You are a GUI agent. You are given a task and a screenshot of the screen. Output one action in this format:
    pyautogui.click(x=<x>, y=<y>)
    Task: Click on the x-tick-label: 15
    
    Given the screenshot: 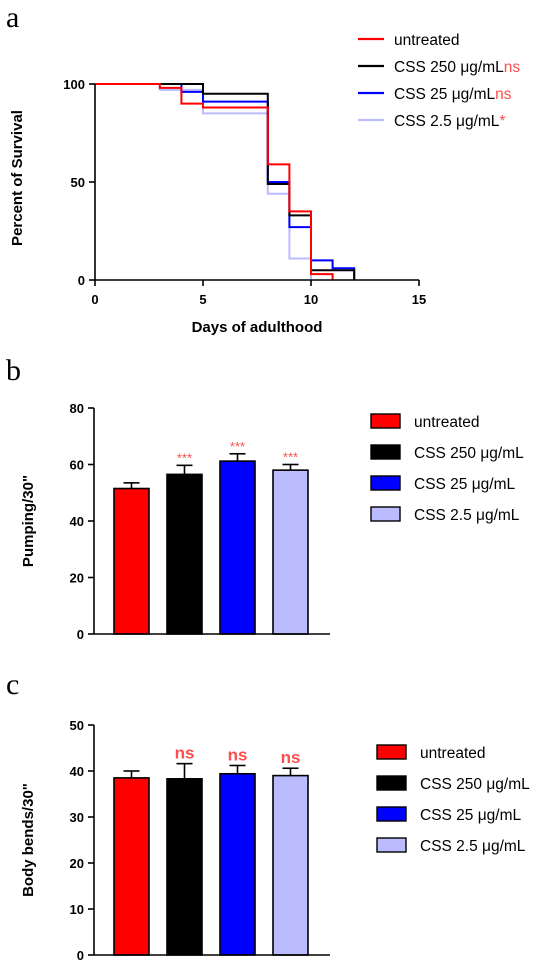 What is the action you would take?
    pyautogui.click(x=419, y=299)
    